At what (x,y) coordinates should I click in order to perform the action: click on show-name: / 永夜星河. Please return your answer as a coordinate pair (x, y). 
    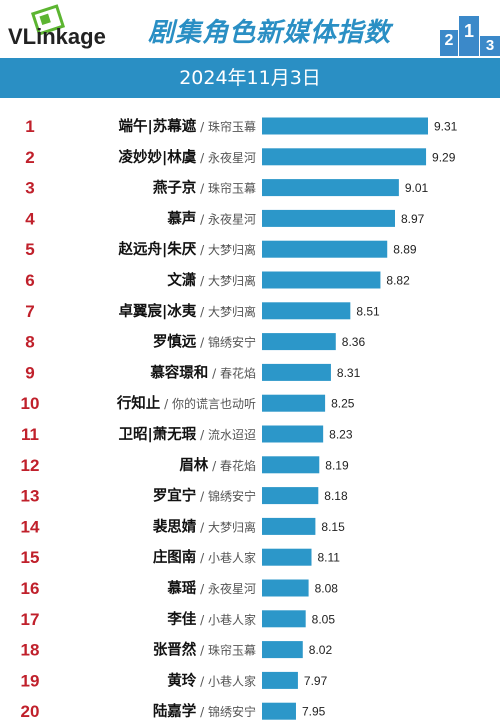
    Looking at the image, I should click on (226, 588).